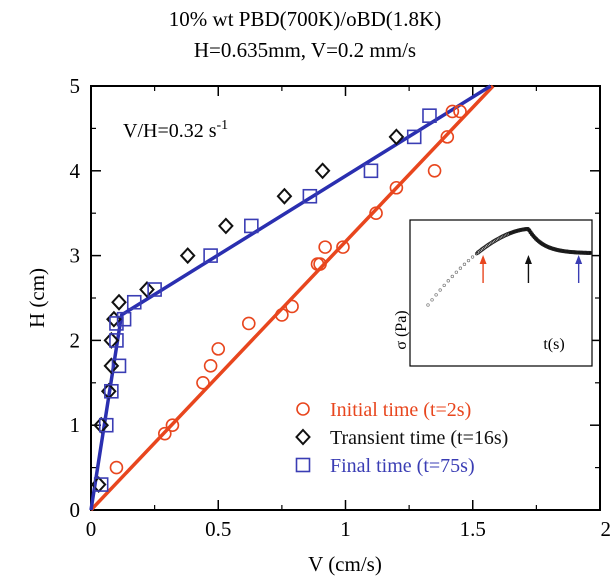 This screenshot has width=611, height=581. I want to click on x-tick-label: 2, so click(606, 529).